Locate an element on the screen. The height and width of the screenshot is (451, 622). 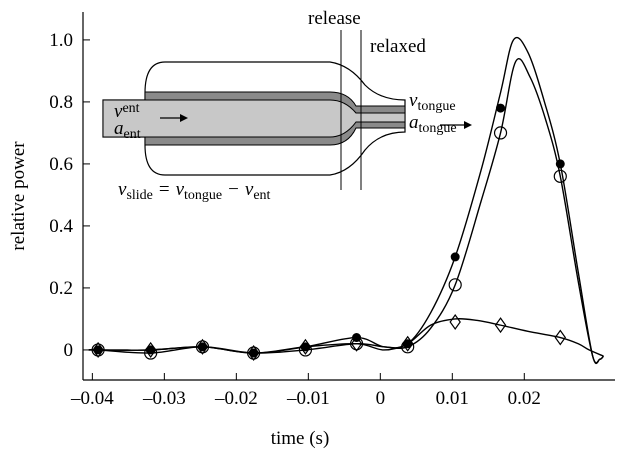
y-tick-label: 0.4 is located at coordinates (61, 226).